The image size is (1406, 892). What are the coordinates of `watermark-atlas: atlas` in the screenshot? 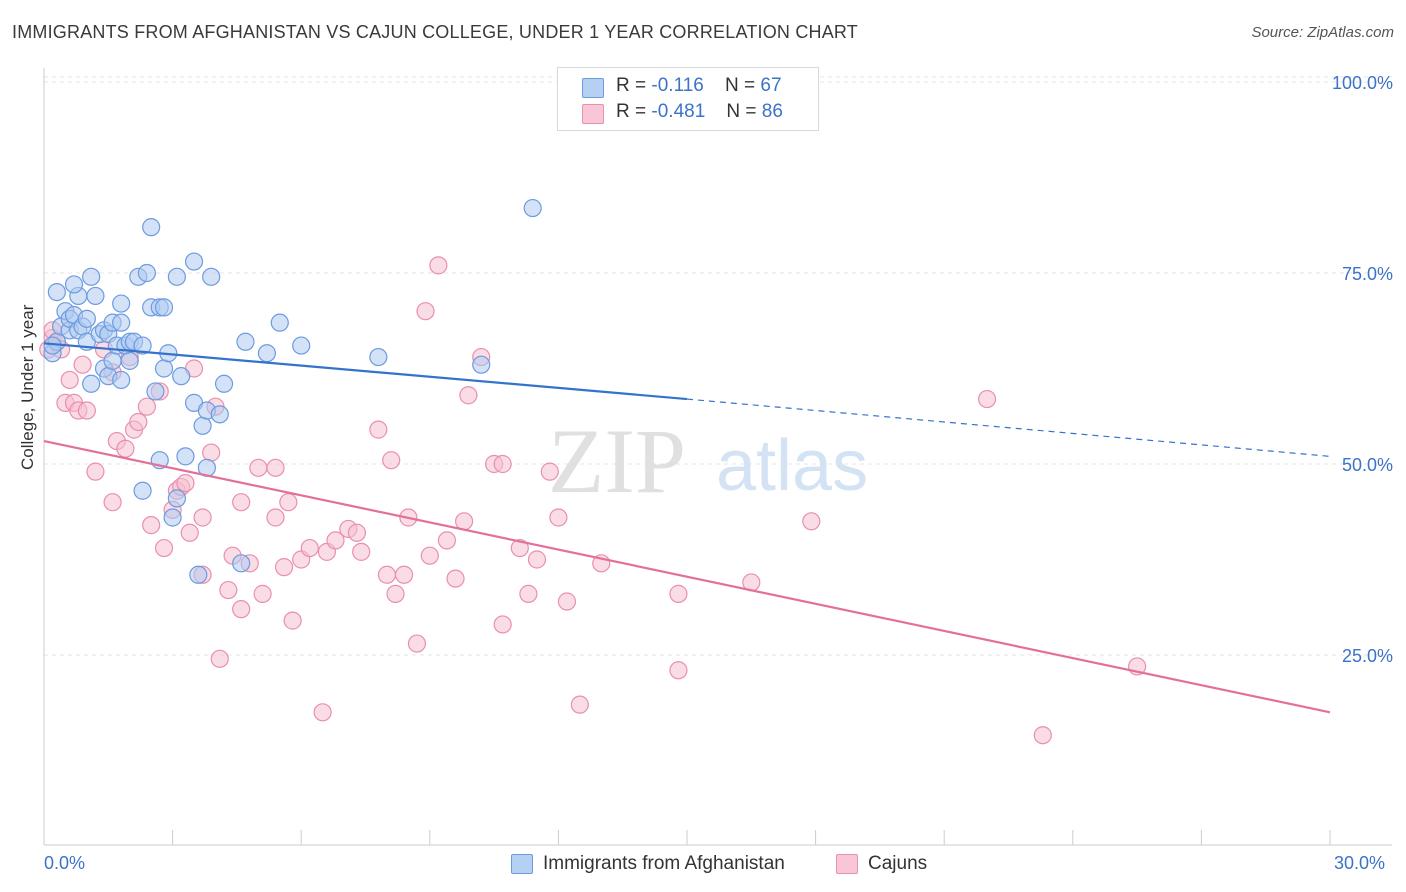 It's located at (792, 466).